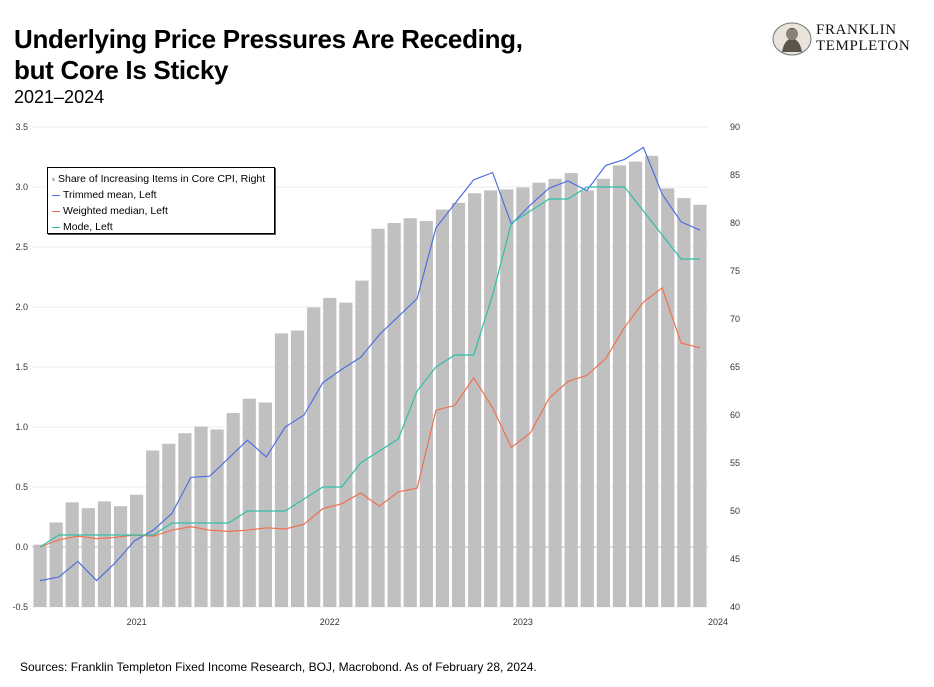 This screenshot has height=687, width=934. I want to click on legend-swatch-trimmed-mean, so click(56, 195).